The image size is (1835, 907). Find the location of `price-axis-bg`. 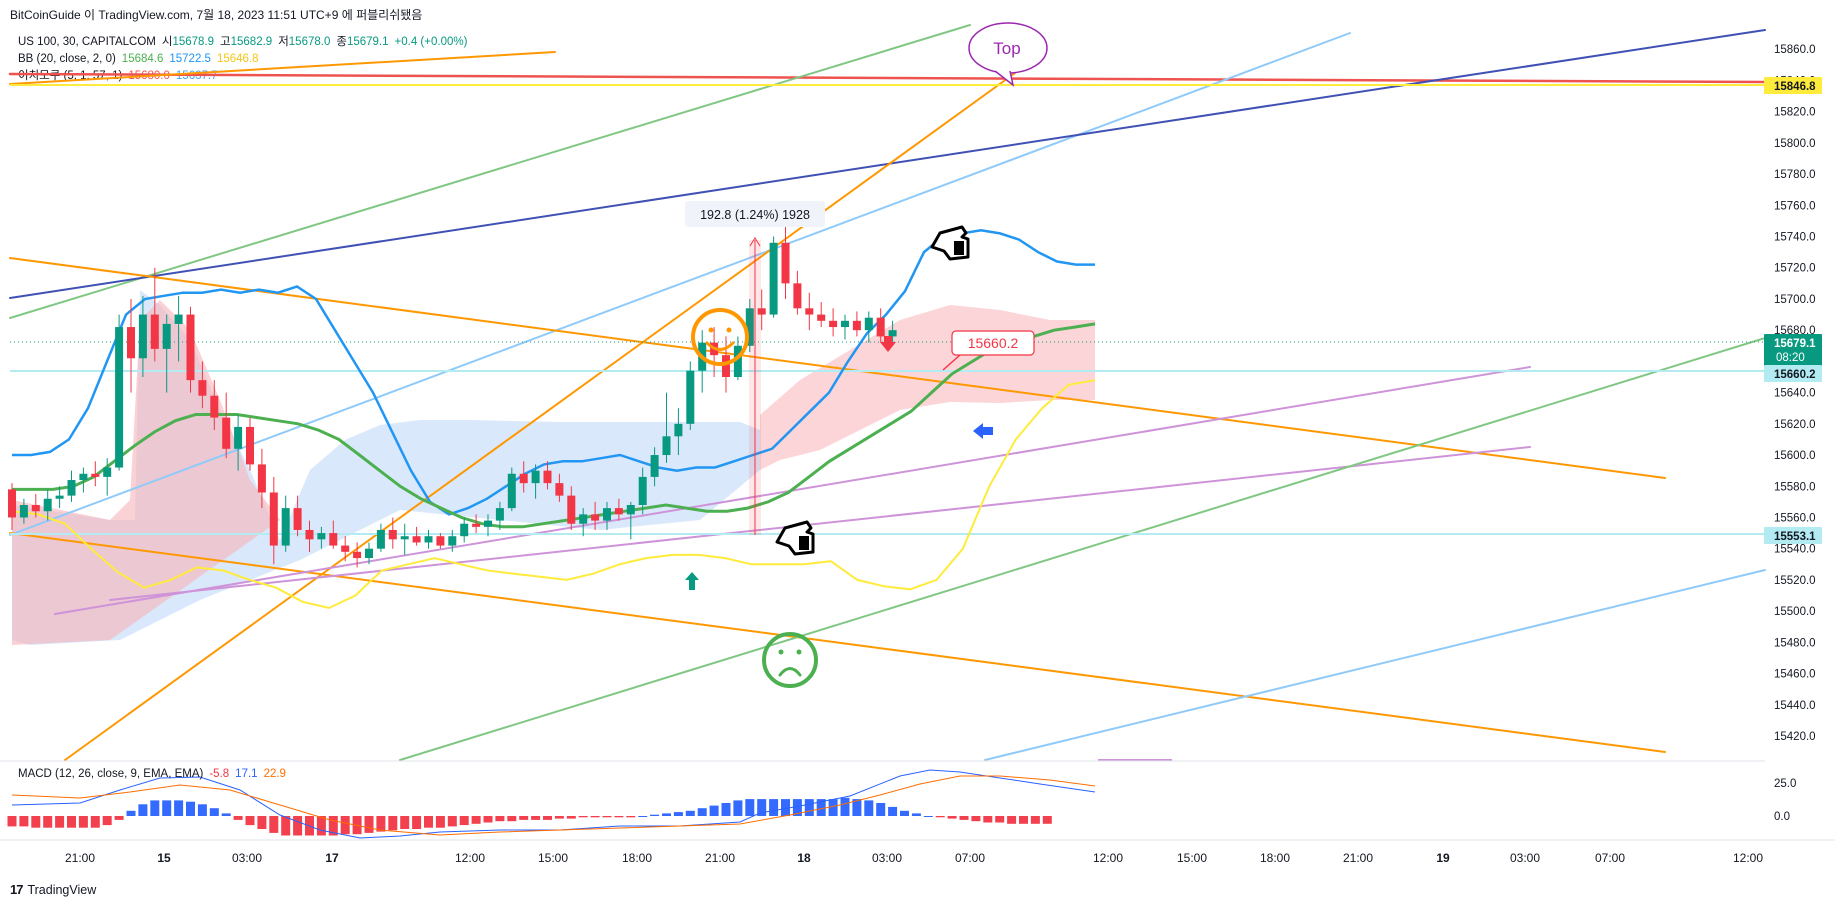

price-axis-bg is located at coordinates (1801, 388).